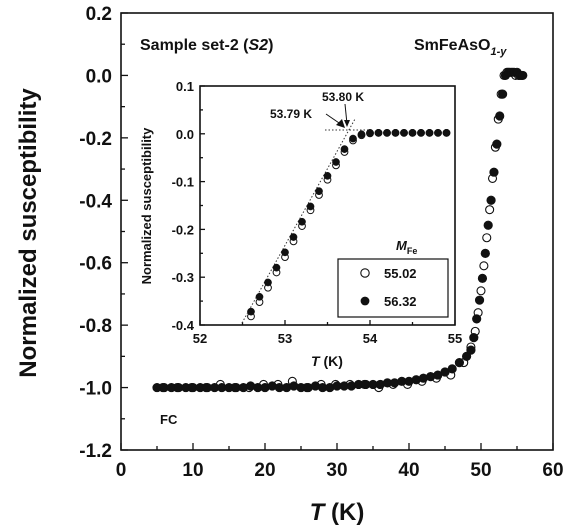 This screenshot has width=567, height=529. Describe the element at coordinates (344, 512) in the screenshot. I see `main-x-axis-unit: (K)` at that location.